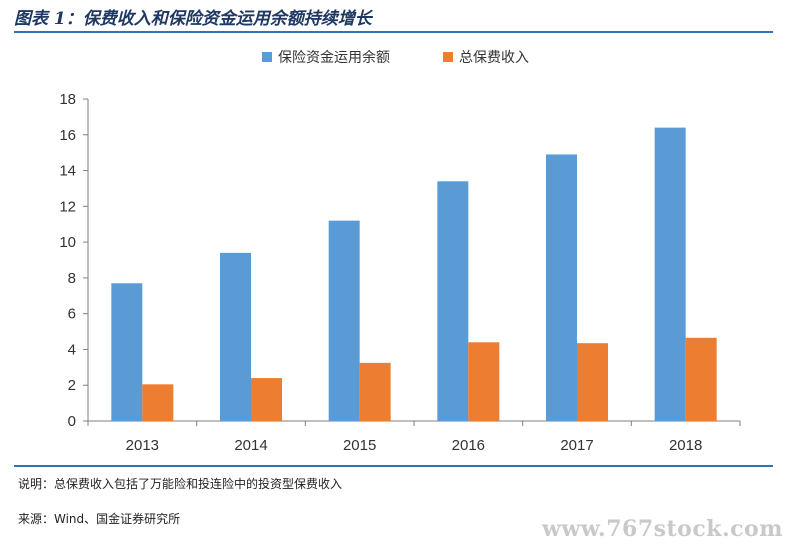  What do you see at coordinates (393, 466) in the screenshot?
I see `footer-divider` at bounding box center [393, 466].